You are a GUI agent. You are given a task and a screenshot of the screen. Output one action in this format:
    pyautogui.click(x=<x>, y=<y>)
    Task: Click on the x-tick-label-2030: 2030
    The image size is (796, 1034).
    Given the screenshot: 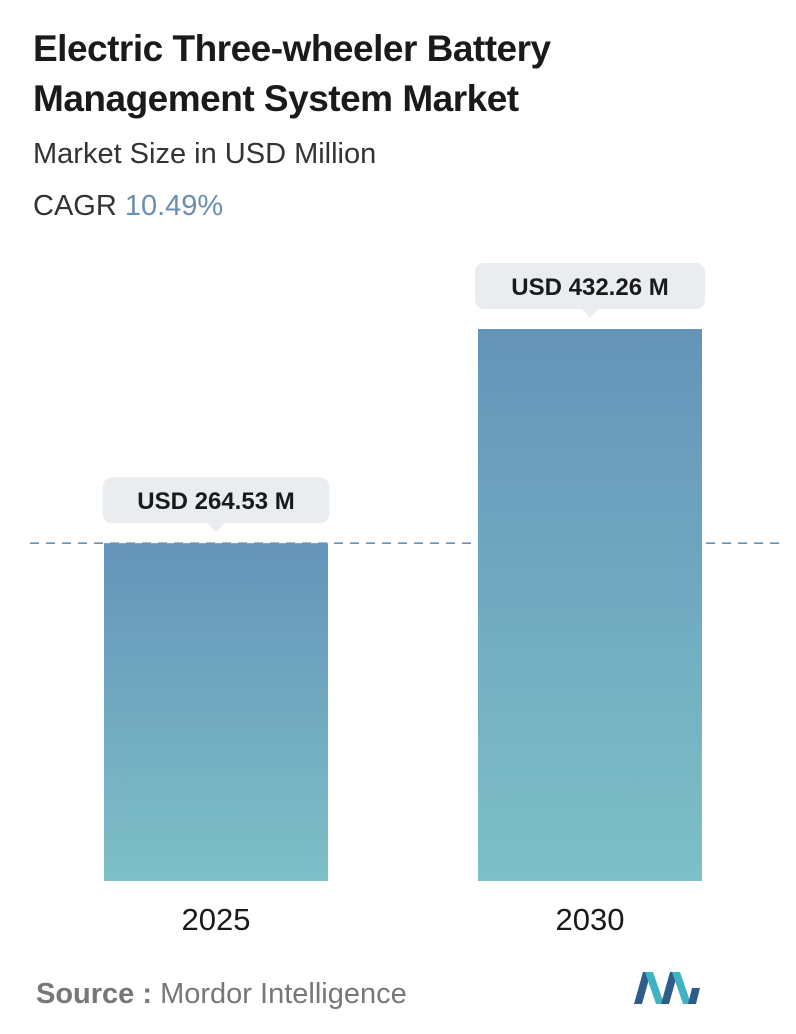 What is the action you would take?
    pyautogui.click(x=590, y=919)
    